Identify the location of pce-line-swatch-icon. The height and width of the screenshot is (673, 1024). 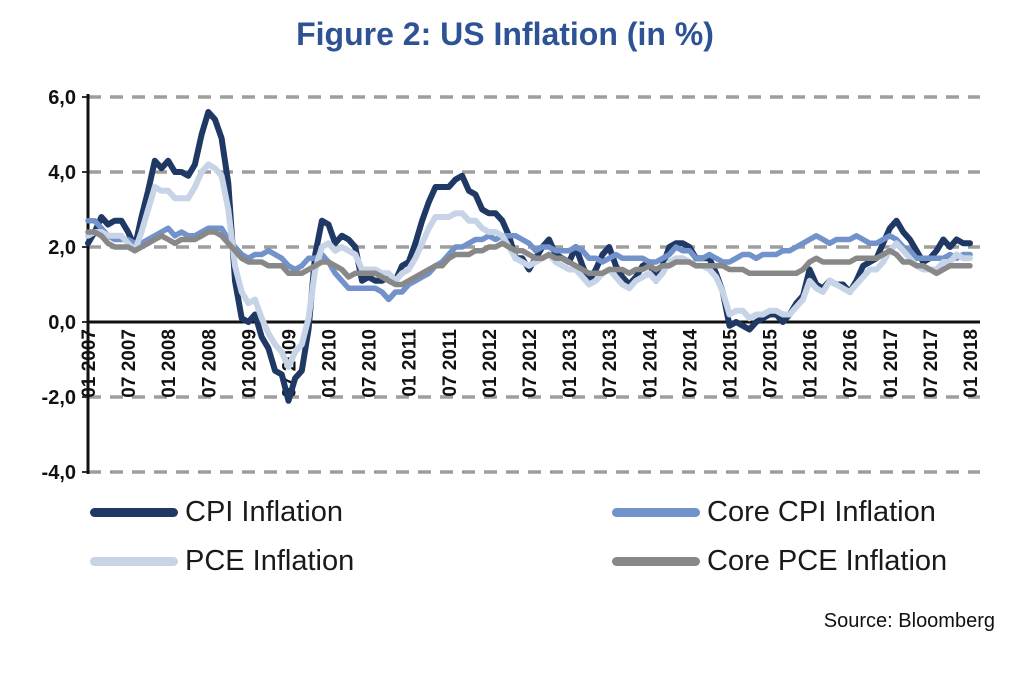
(134, 561).